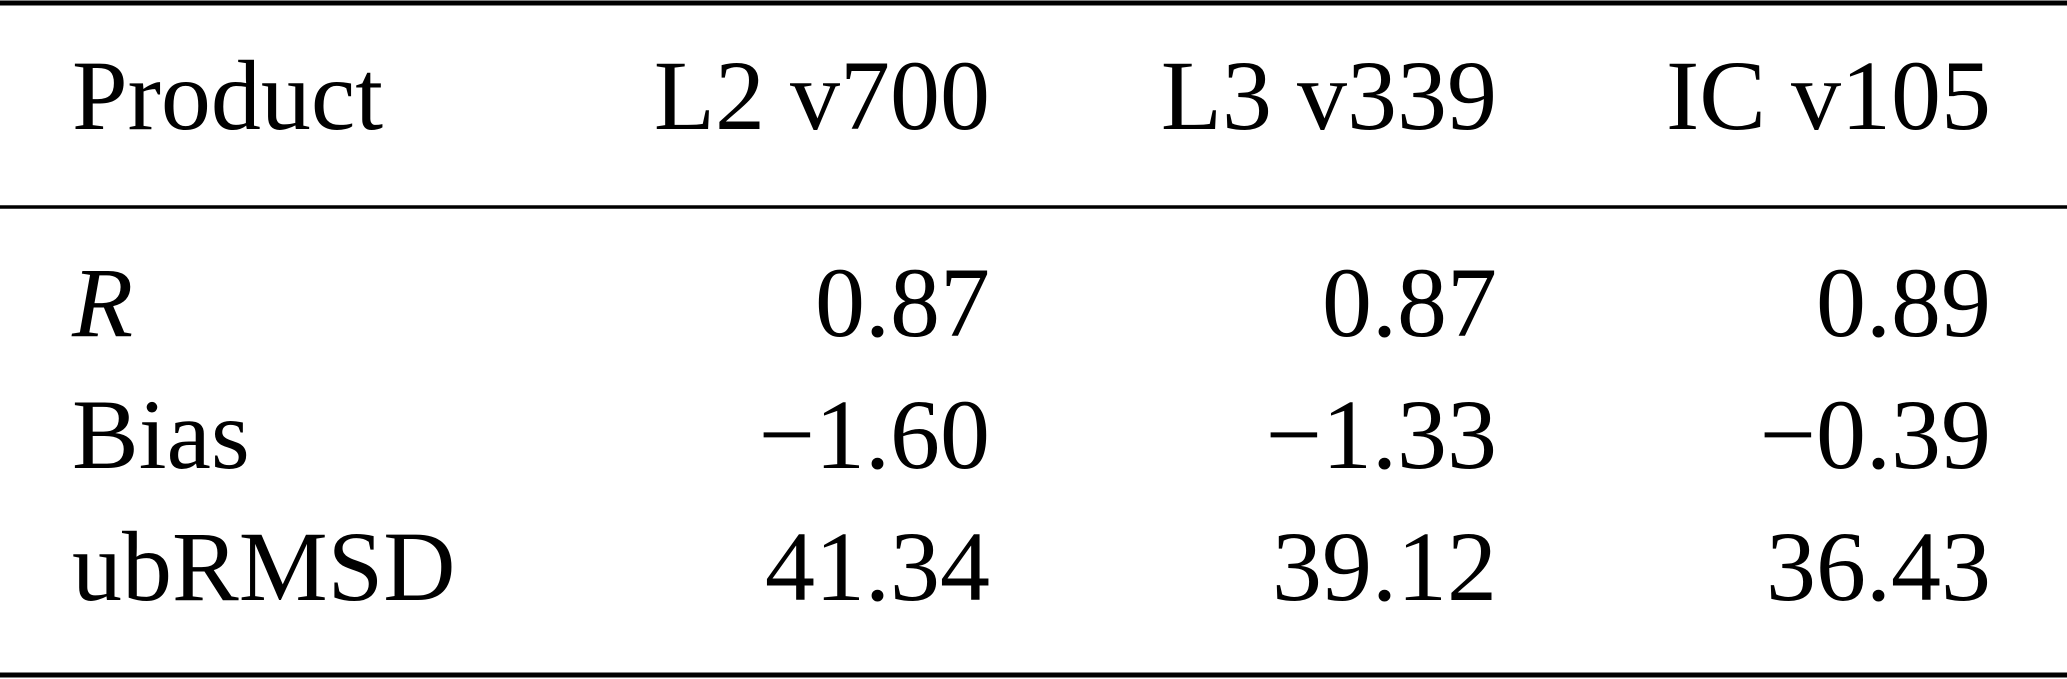  I want to click on row-label: ubRMSD, so click(263, 566).